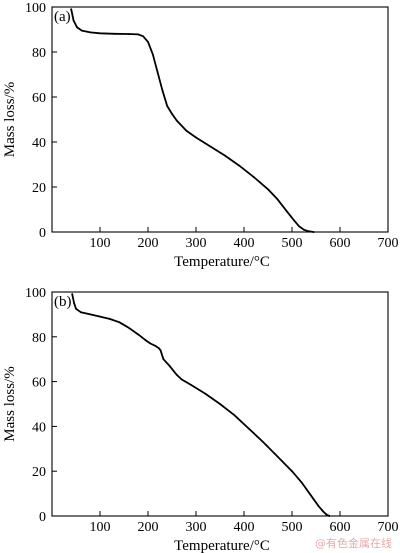  Describe the element at coordinates (148, 527) in the screenshot. I see `x-tick-label: 200` at that location.